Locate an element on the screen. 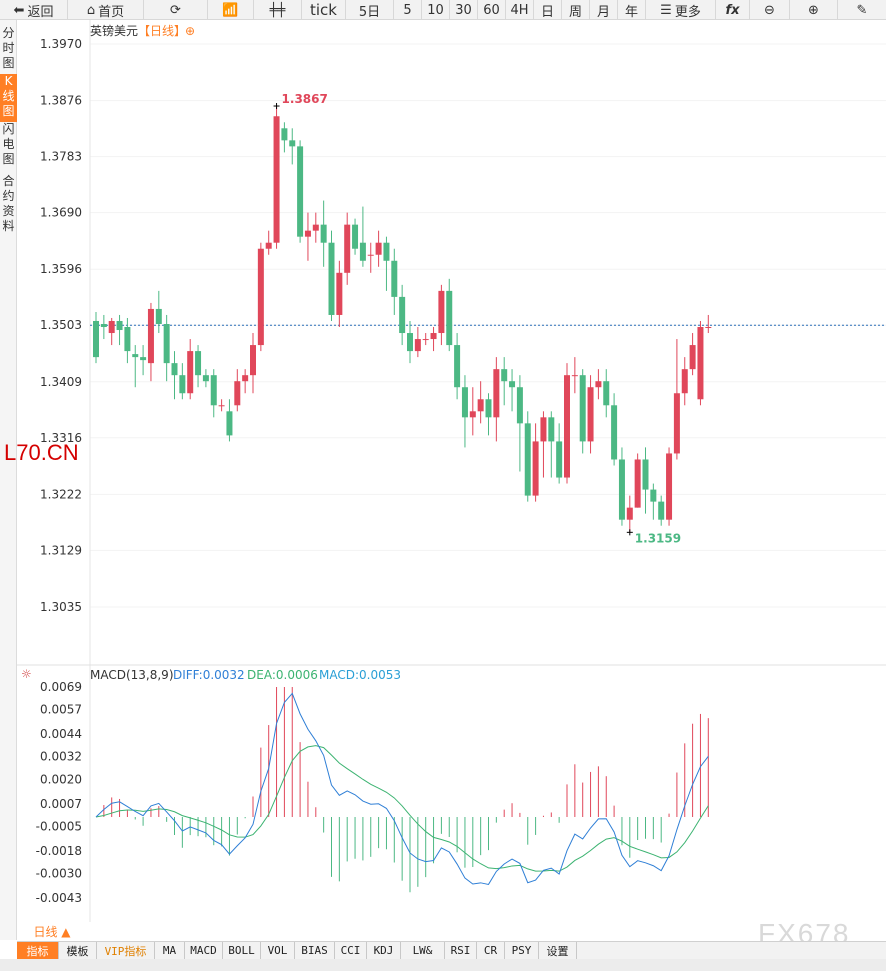  4h-button: 4H is located at coordinates (520, 10).